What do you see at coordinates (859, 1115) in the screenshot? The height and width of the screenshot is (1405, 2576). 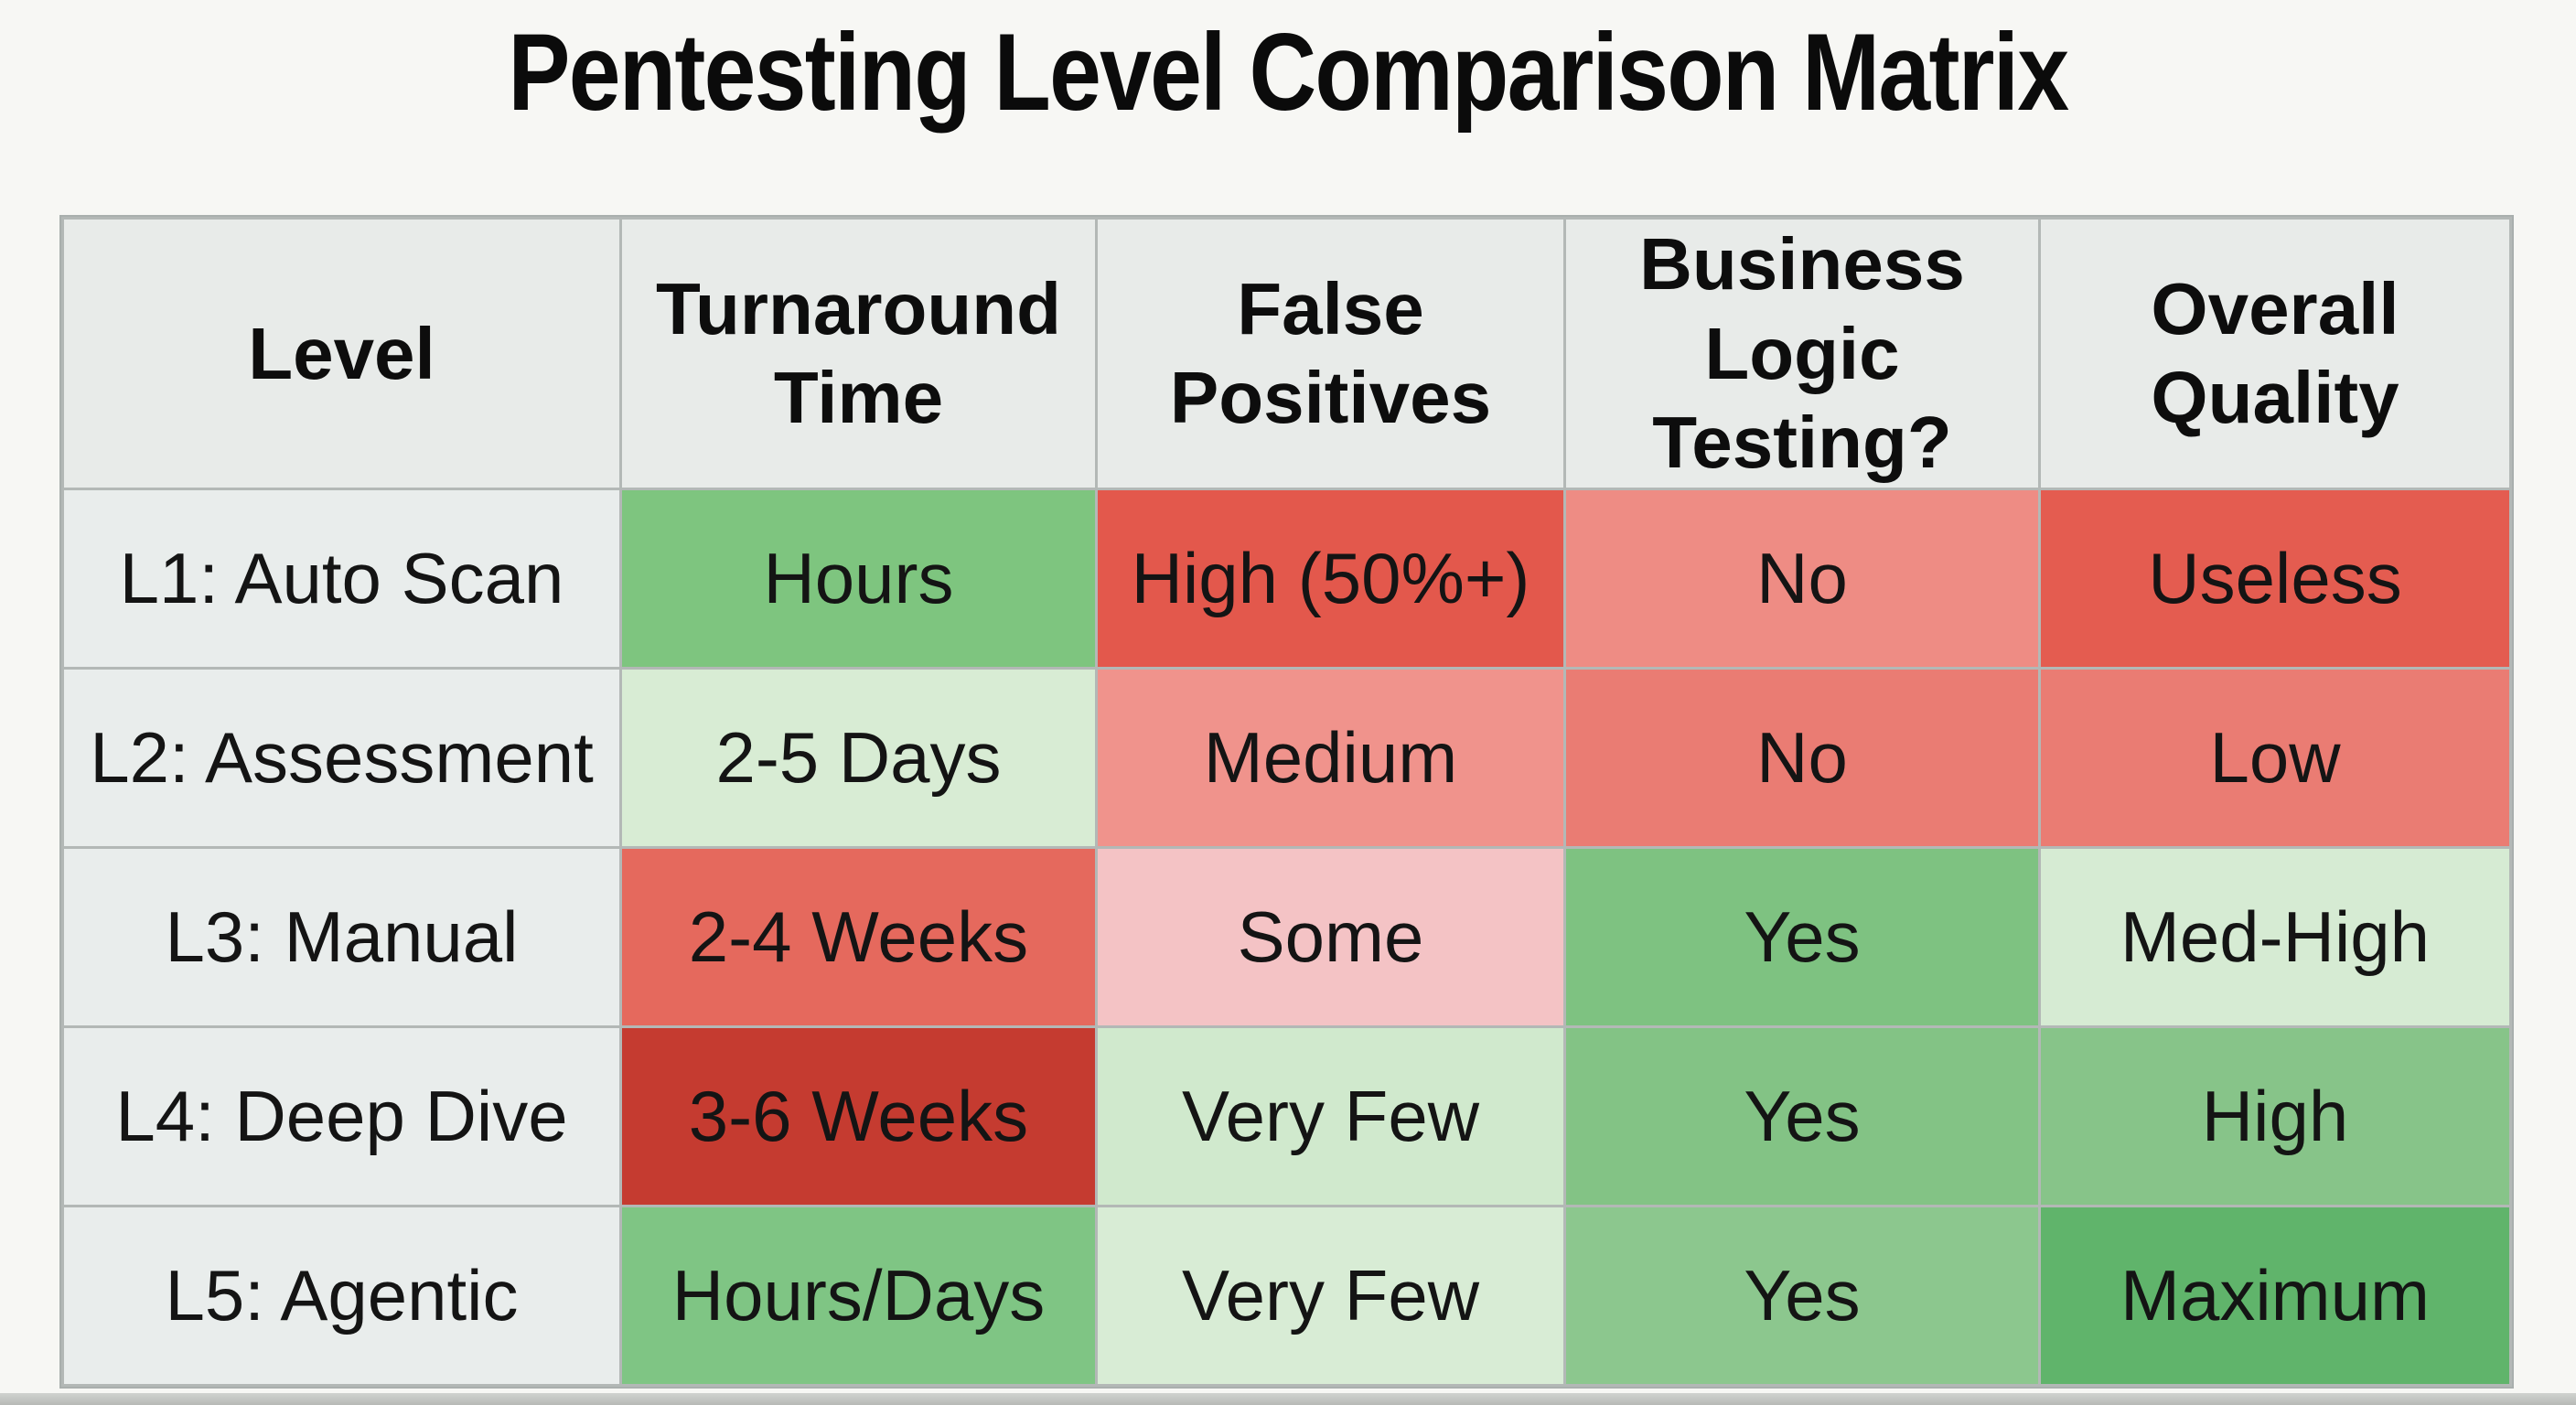 I see `table-cell: 3-6 Weeks` at bounding box center [859, 1115].